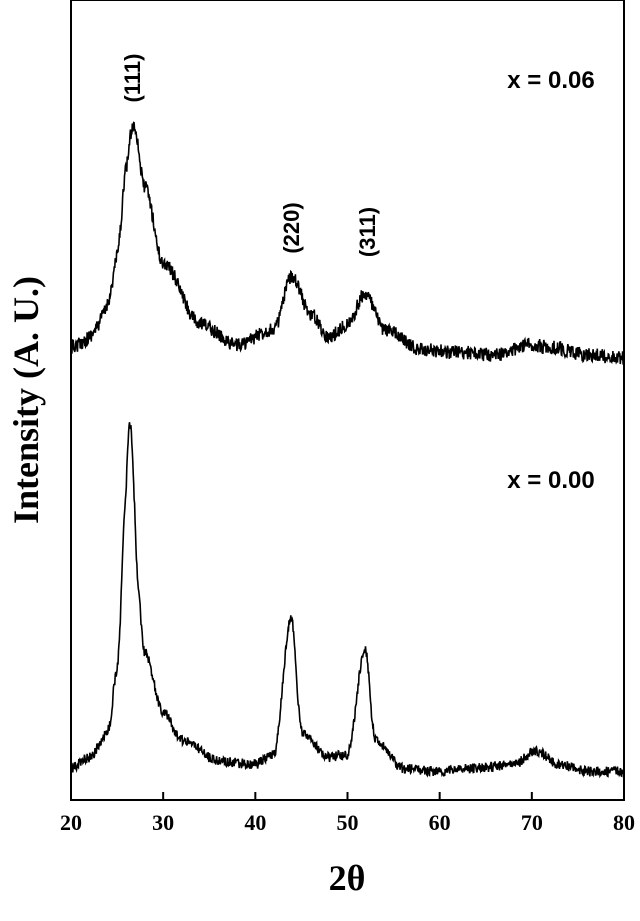  What do you see at coordinates (347, 878) in the screenshot?
I see `x-axis-title: 2θ` at bounding box center [347, 878].